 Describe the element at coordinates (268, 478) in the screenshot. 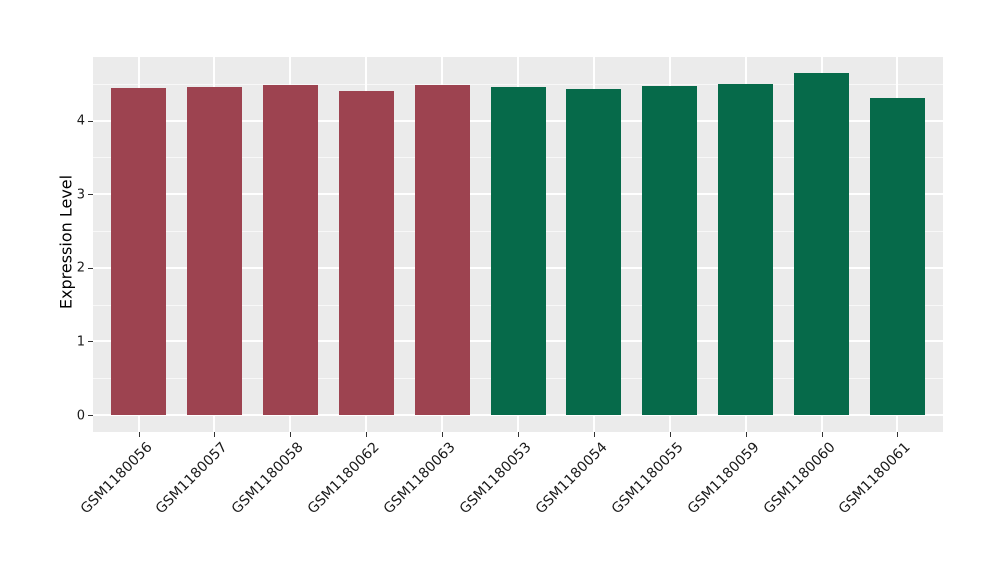

I see `x-tick-label: GSM1180058` at that location.